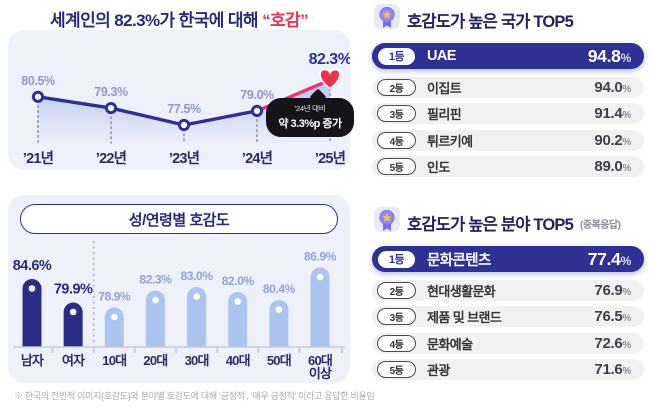  I want to click on section-header: 호감도가 높은 국가 TOP5, so click(509, 20).